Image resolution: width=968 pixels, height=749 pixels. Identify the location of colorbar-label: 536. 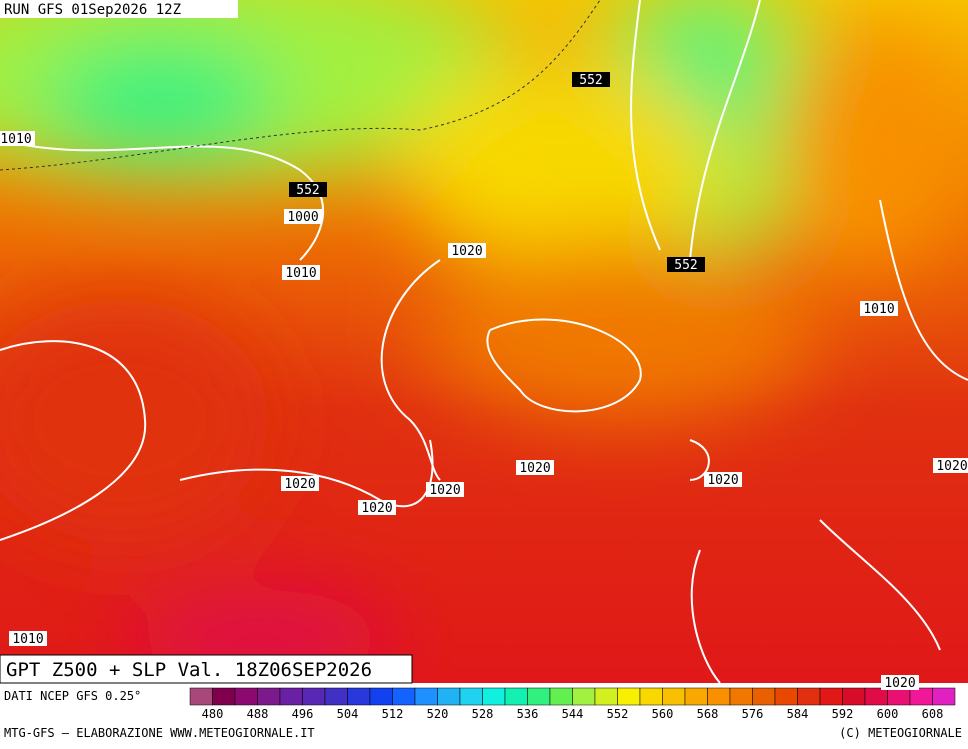
(528, 714).